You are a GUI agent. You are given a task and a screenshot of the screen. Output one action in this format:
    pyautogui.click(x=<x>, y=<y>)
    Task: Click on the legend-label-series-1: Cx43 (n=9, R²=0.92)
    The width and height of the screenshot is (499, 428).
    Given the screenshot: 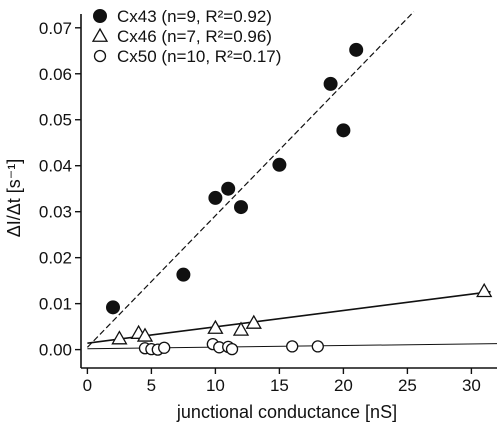 What is the action you would take?
    pyautogui.click(x=194, y=16)
    